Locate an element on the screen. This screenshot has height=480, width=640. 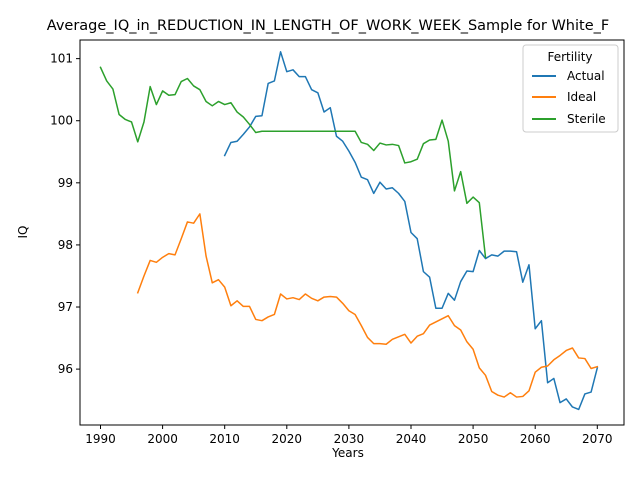
legend: Fertility Actual Ideal Sterile is located at coordinates (570, 88).